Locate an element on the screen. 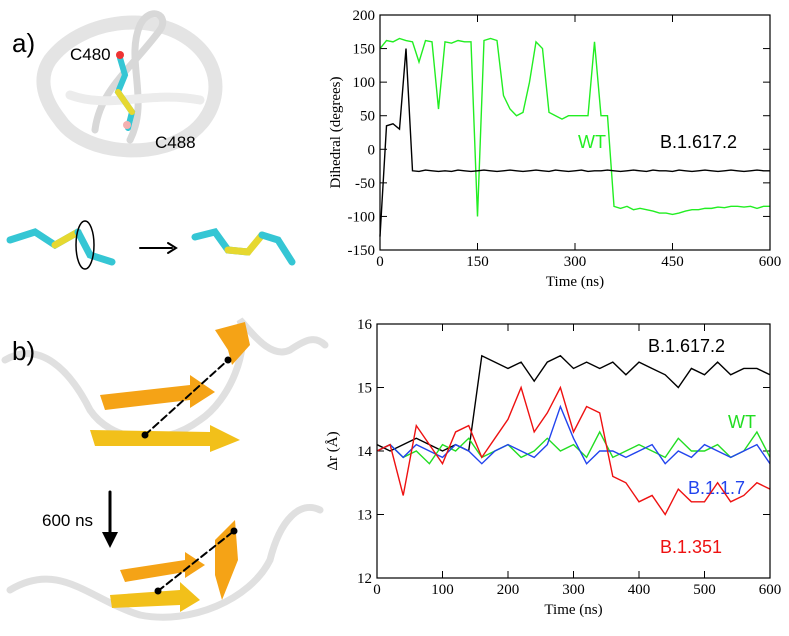  y-tick-label: -50 is located at coordinates (365, 184).